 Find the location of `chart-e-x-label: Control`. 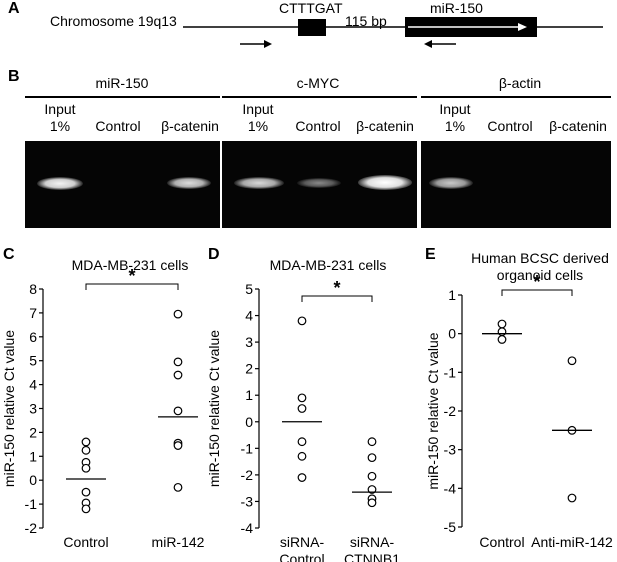

chart-e-x-label: Control is located at coordinates (501, 542).